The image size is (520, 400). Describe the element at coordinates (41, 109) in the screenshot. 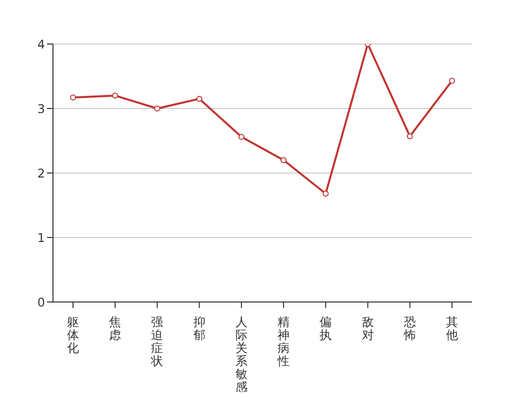

I see `y-tick-label: 3` at that location.